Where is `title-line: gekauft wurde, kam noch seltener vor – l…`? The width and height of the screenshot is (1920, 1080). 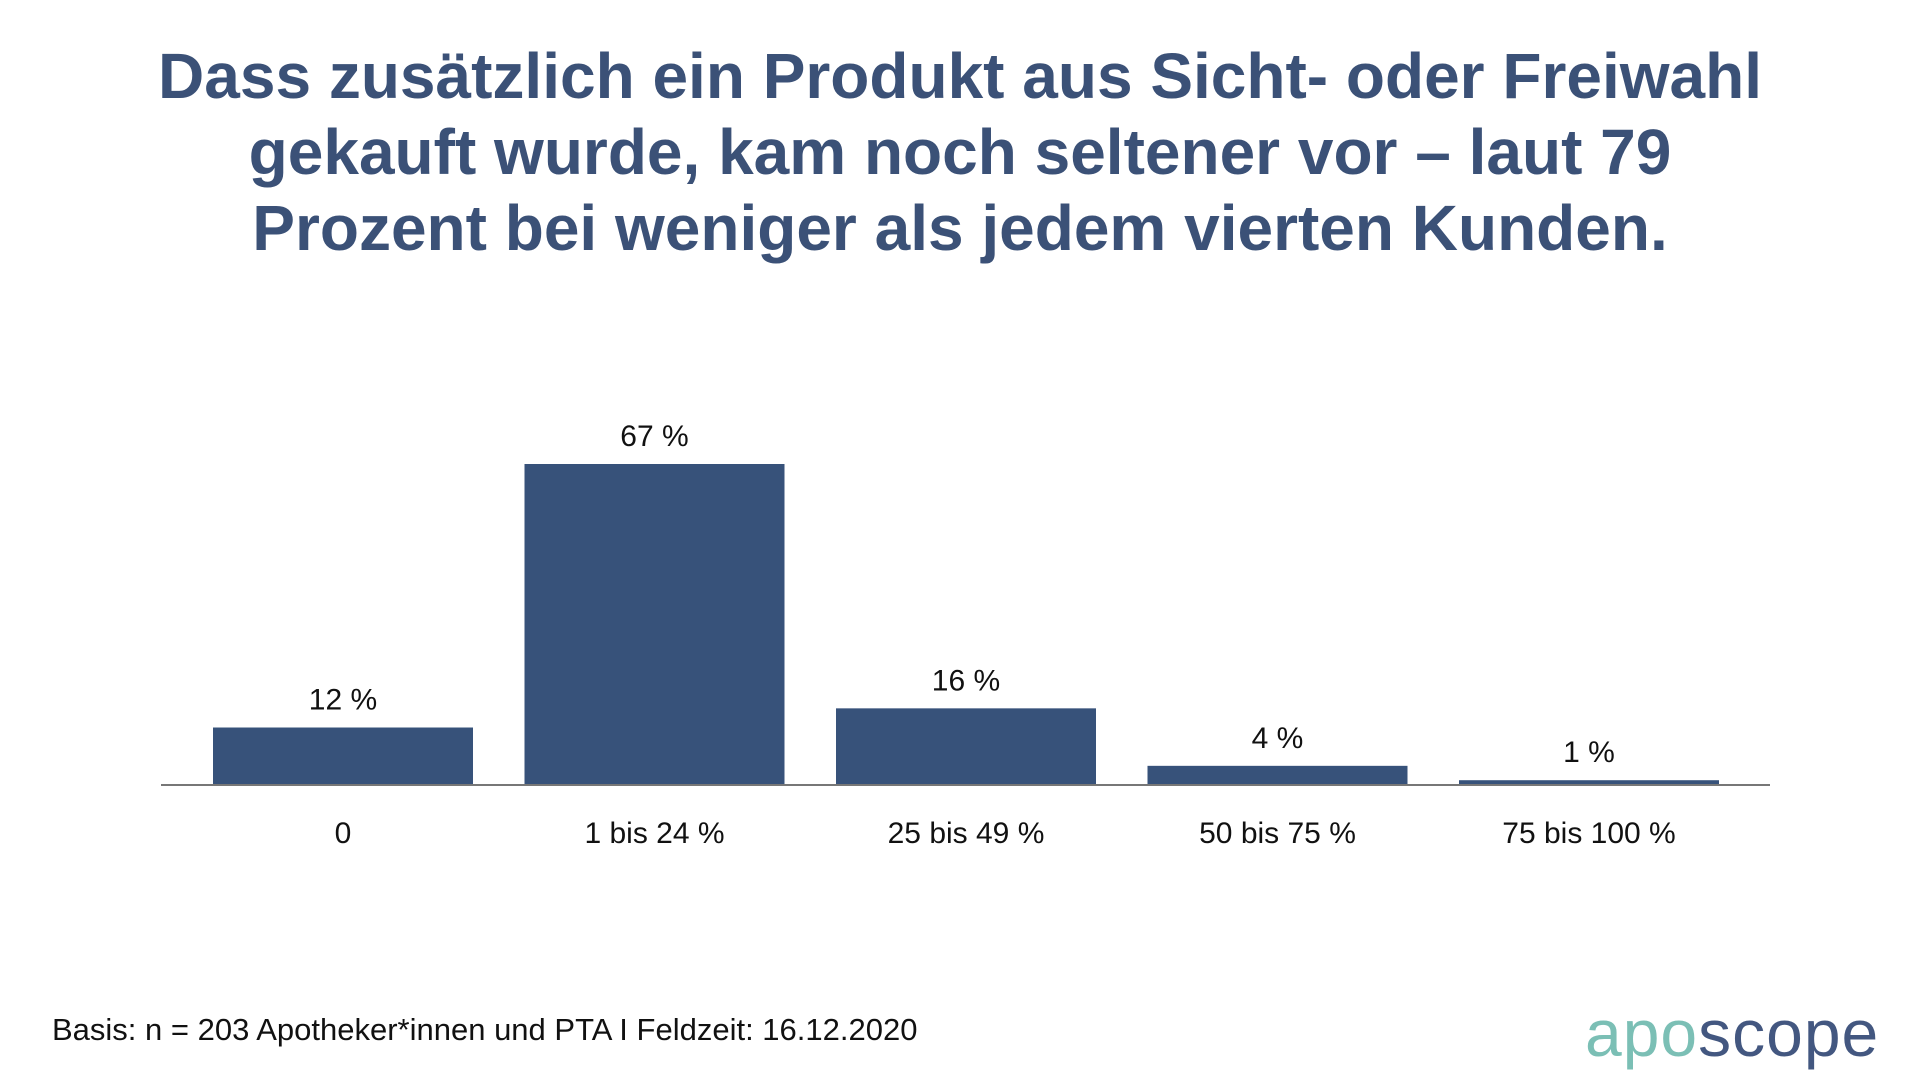
title-line: gekauft wurde, kam noch seltener vor – l… is located at coordinates (960, 152).